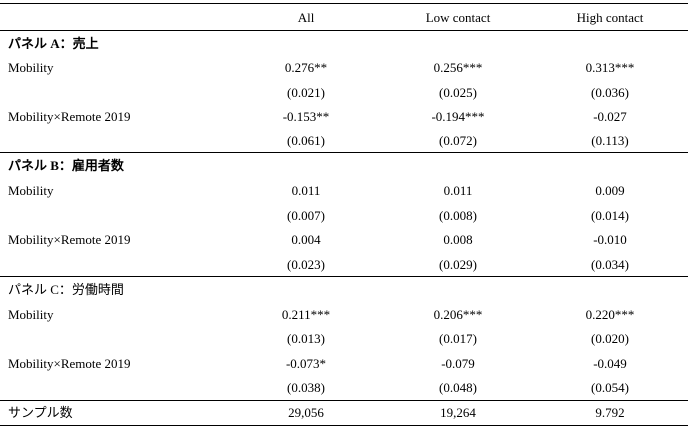  What do you see at coordinates (306, 17) in the screenshot?
I see `col-header-all: All` at bounding box center [306, 17].